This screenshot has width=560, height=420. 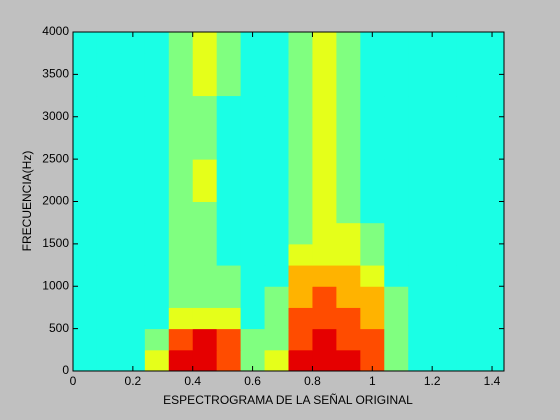 What do you see at coordinates (252, 381) in the screenshot?
I see `x-tick-label: 0.6` at bounding box center [252, 381].